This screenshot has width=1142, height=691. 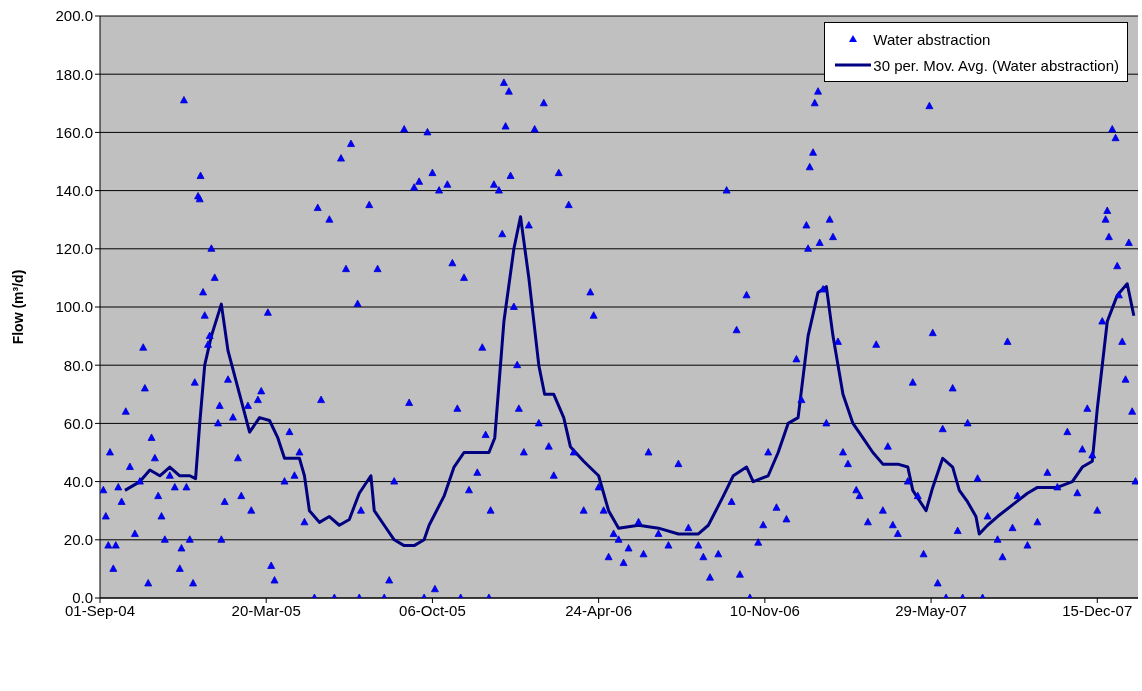 What do you see at coordinates (432, 610) in the screenshot?
I see `x-tick-label: 06-Oct-05` at bounding box center [432, 610].